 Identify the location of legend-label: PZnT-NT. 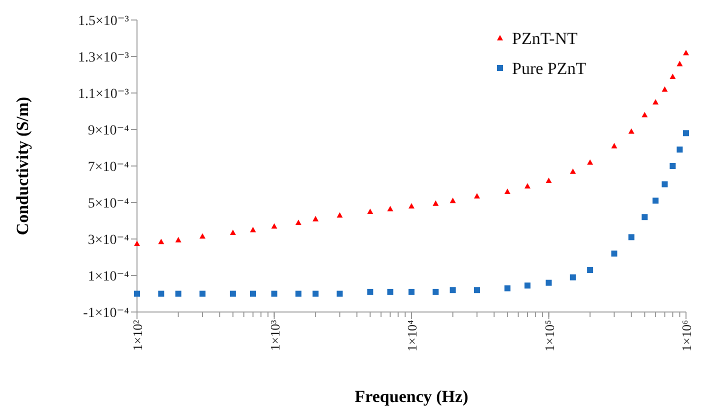
(545, 38).